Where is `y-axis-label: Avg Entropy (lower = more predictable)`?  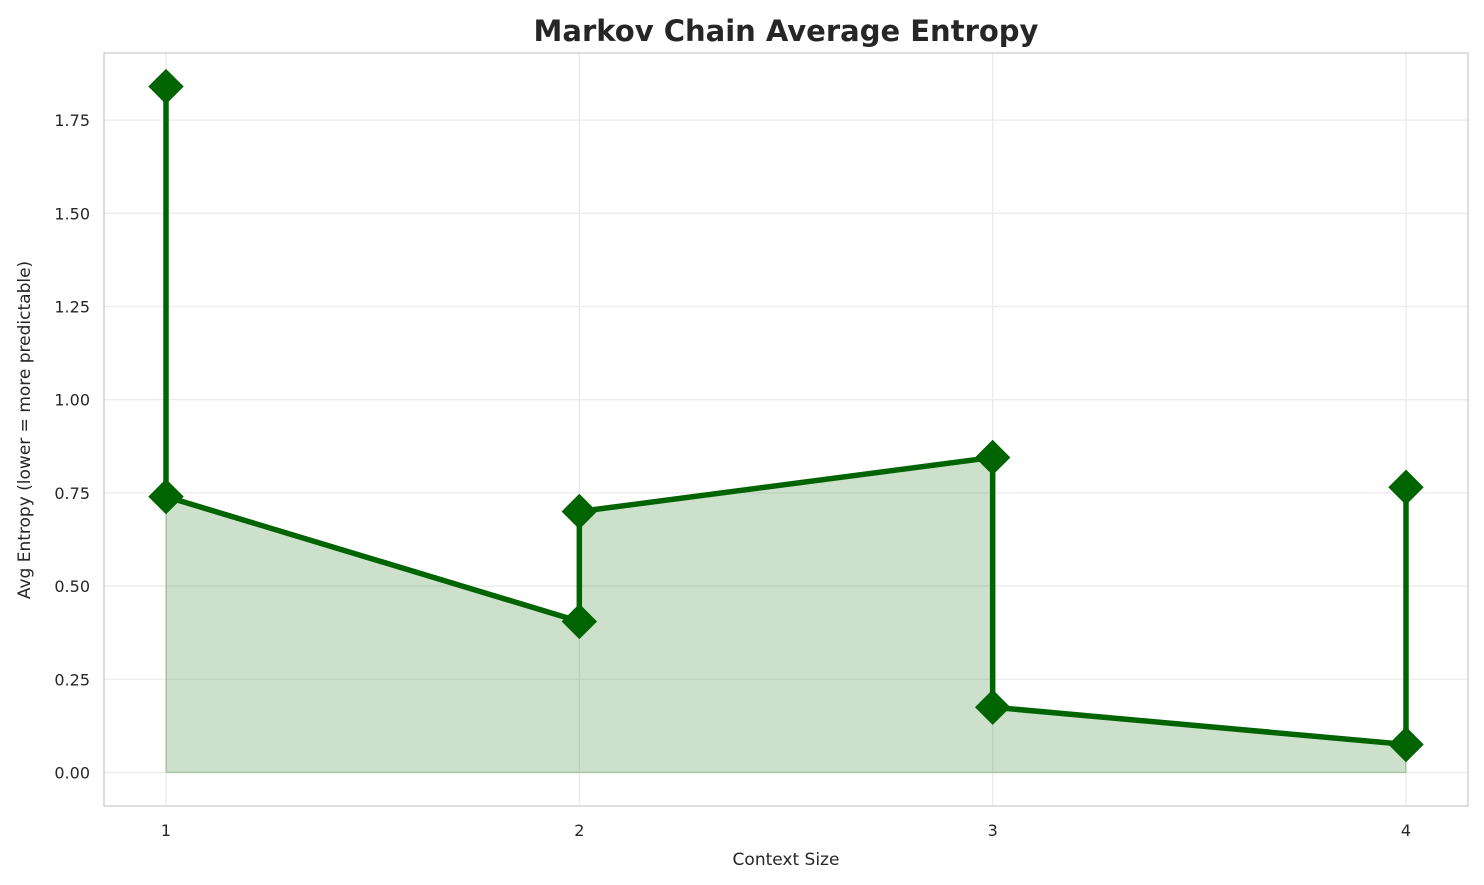 y-axis-label: Avg Entropy (lower = more predictable) is located at coordinates (25, 430).